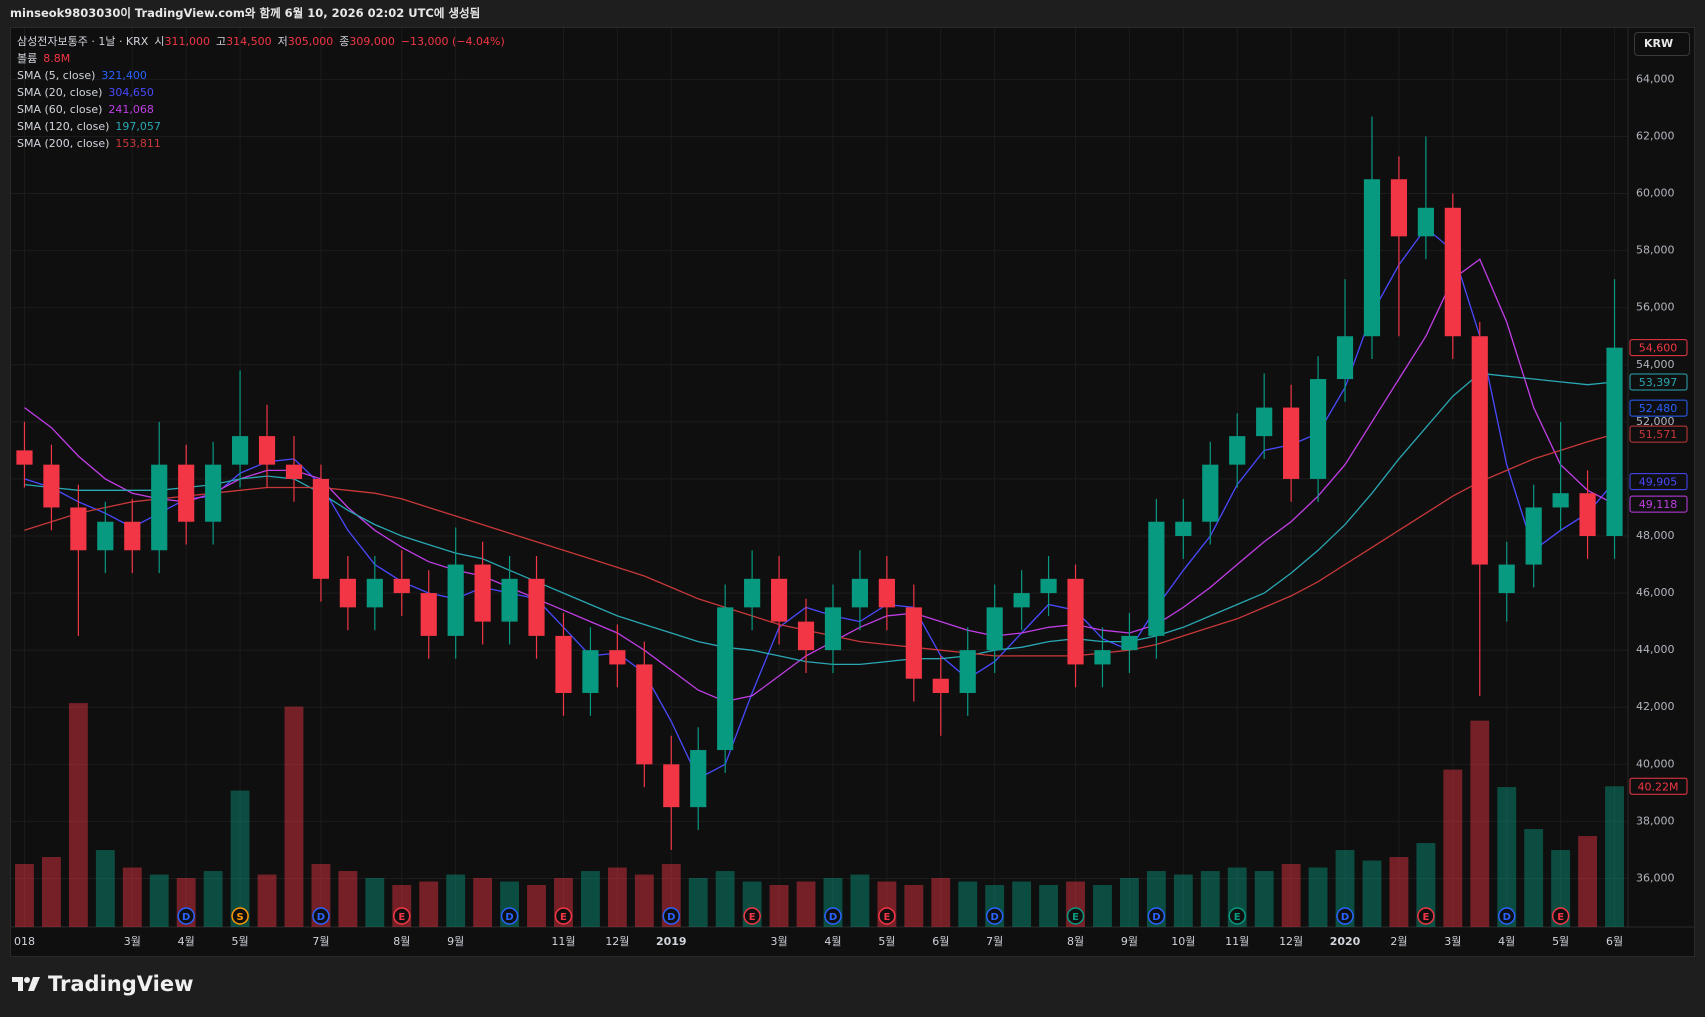  I want to click on legend-row-indicator: SMA (120, close) 197,057, so click(264, 126).